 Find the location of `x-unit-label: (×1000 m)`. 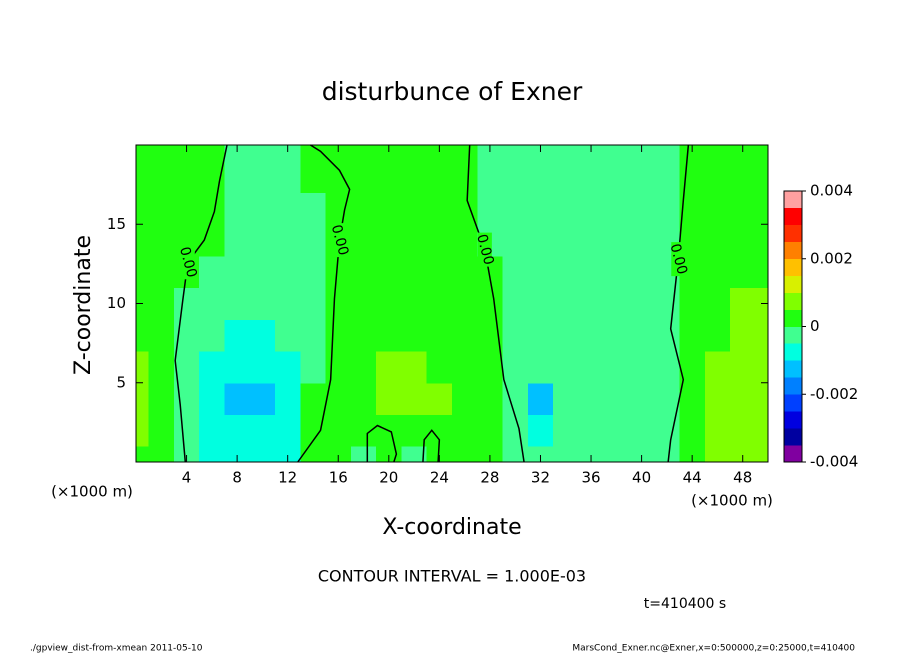

x-unit-label: (×1000 m) is located at coordinates (732, 501).